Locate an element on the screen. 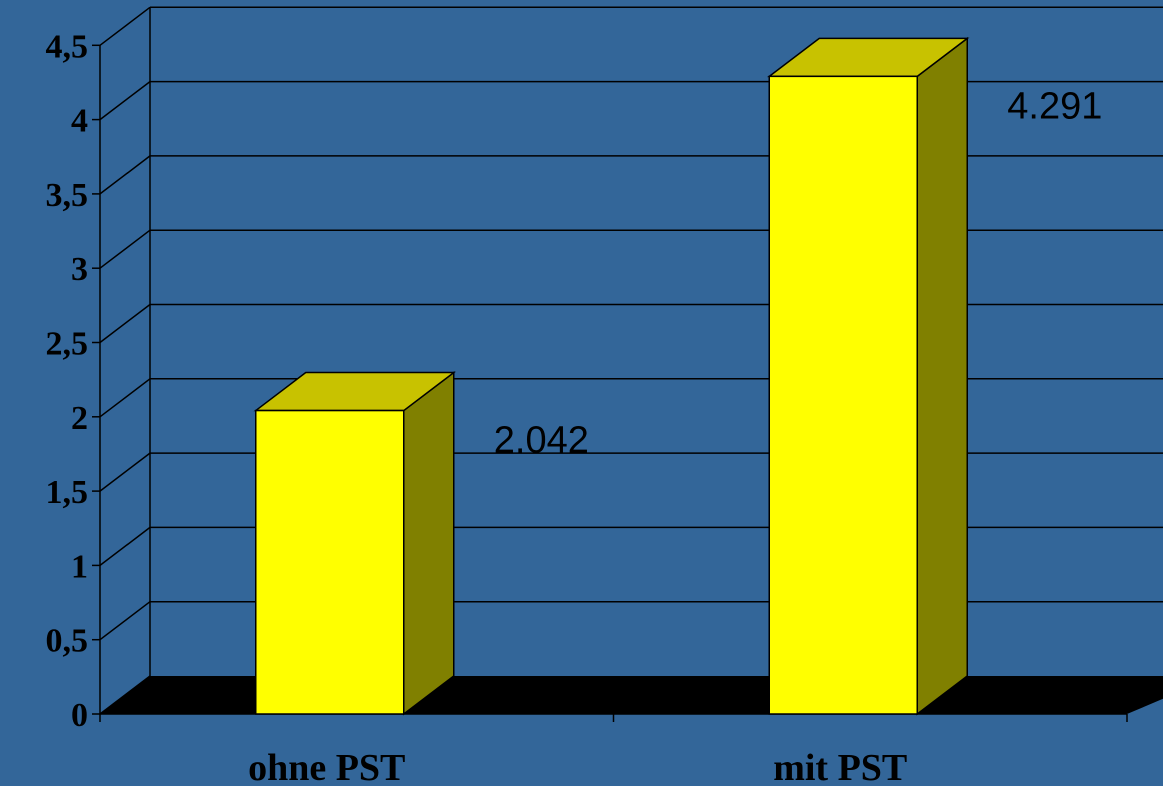 The image size is (1163, 786). y-tick-label: 2 is located at coordinates (79, 418).